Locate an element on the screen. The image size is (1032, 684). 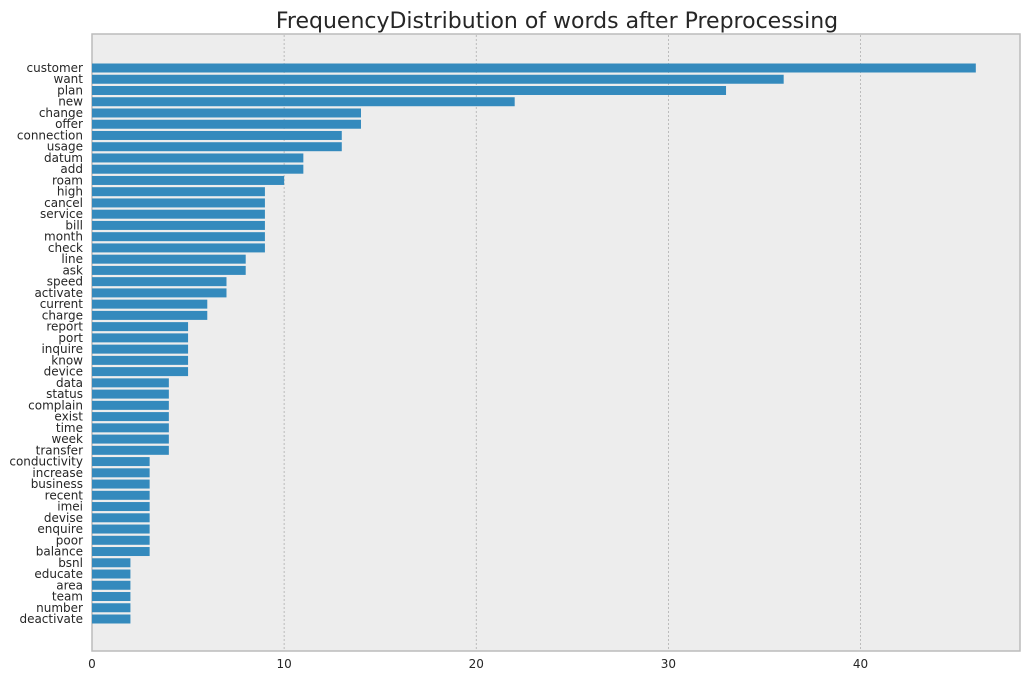
bar-inquire is located at coordinates (140, 349).